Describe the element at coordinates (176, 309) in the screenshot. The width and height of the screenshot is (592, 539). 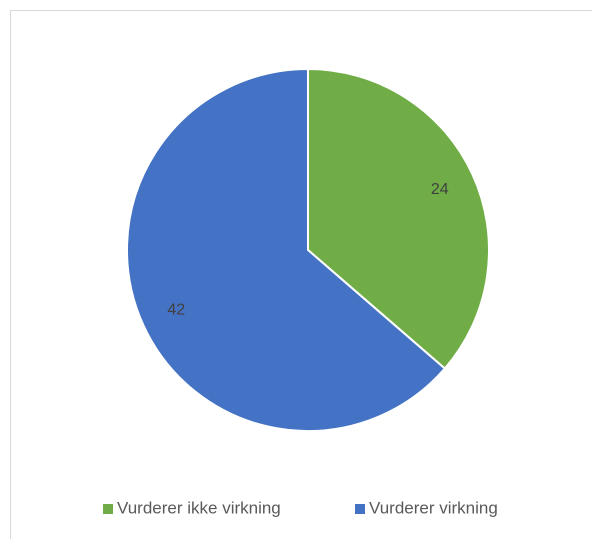
I see `data-label: 42` at that location.